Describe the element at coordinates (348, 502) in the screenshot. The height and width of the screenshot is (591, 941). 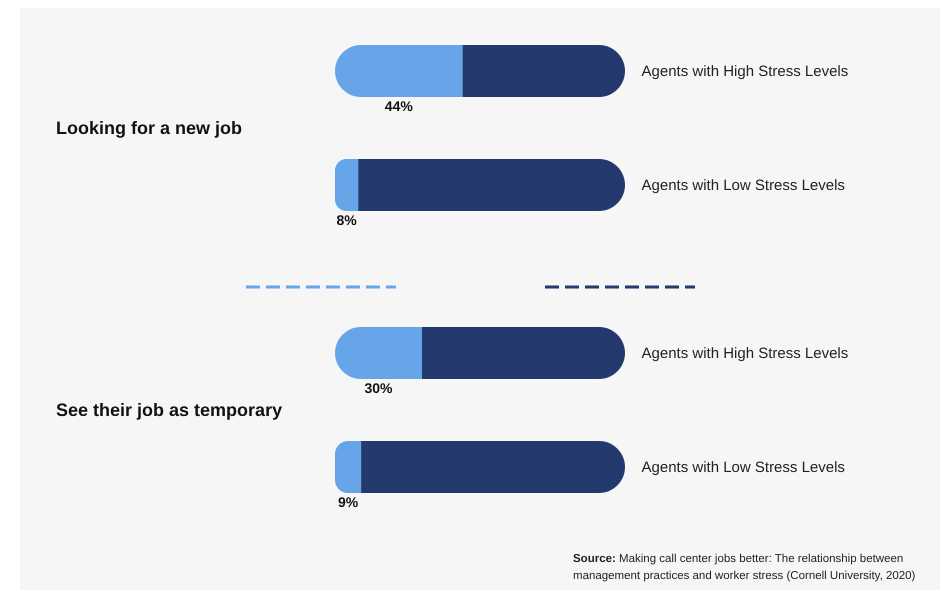
I see `data-label: 9%` at that location.